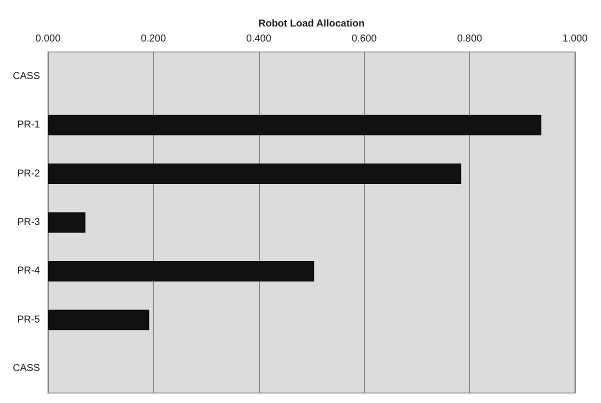  What do you see at coordinates (311, 24) in the screenshot?
I see `x-axis-title: Robot Load Allocation` at bounding box center [311, 24].